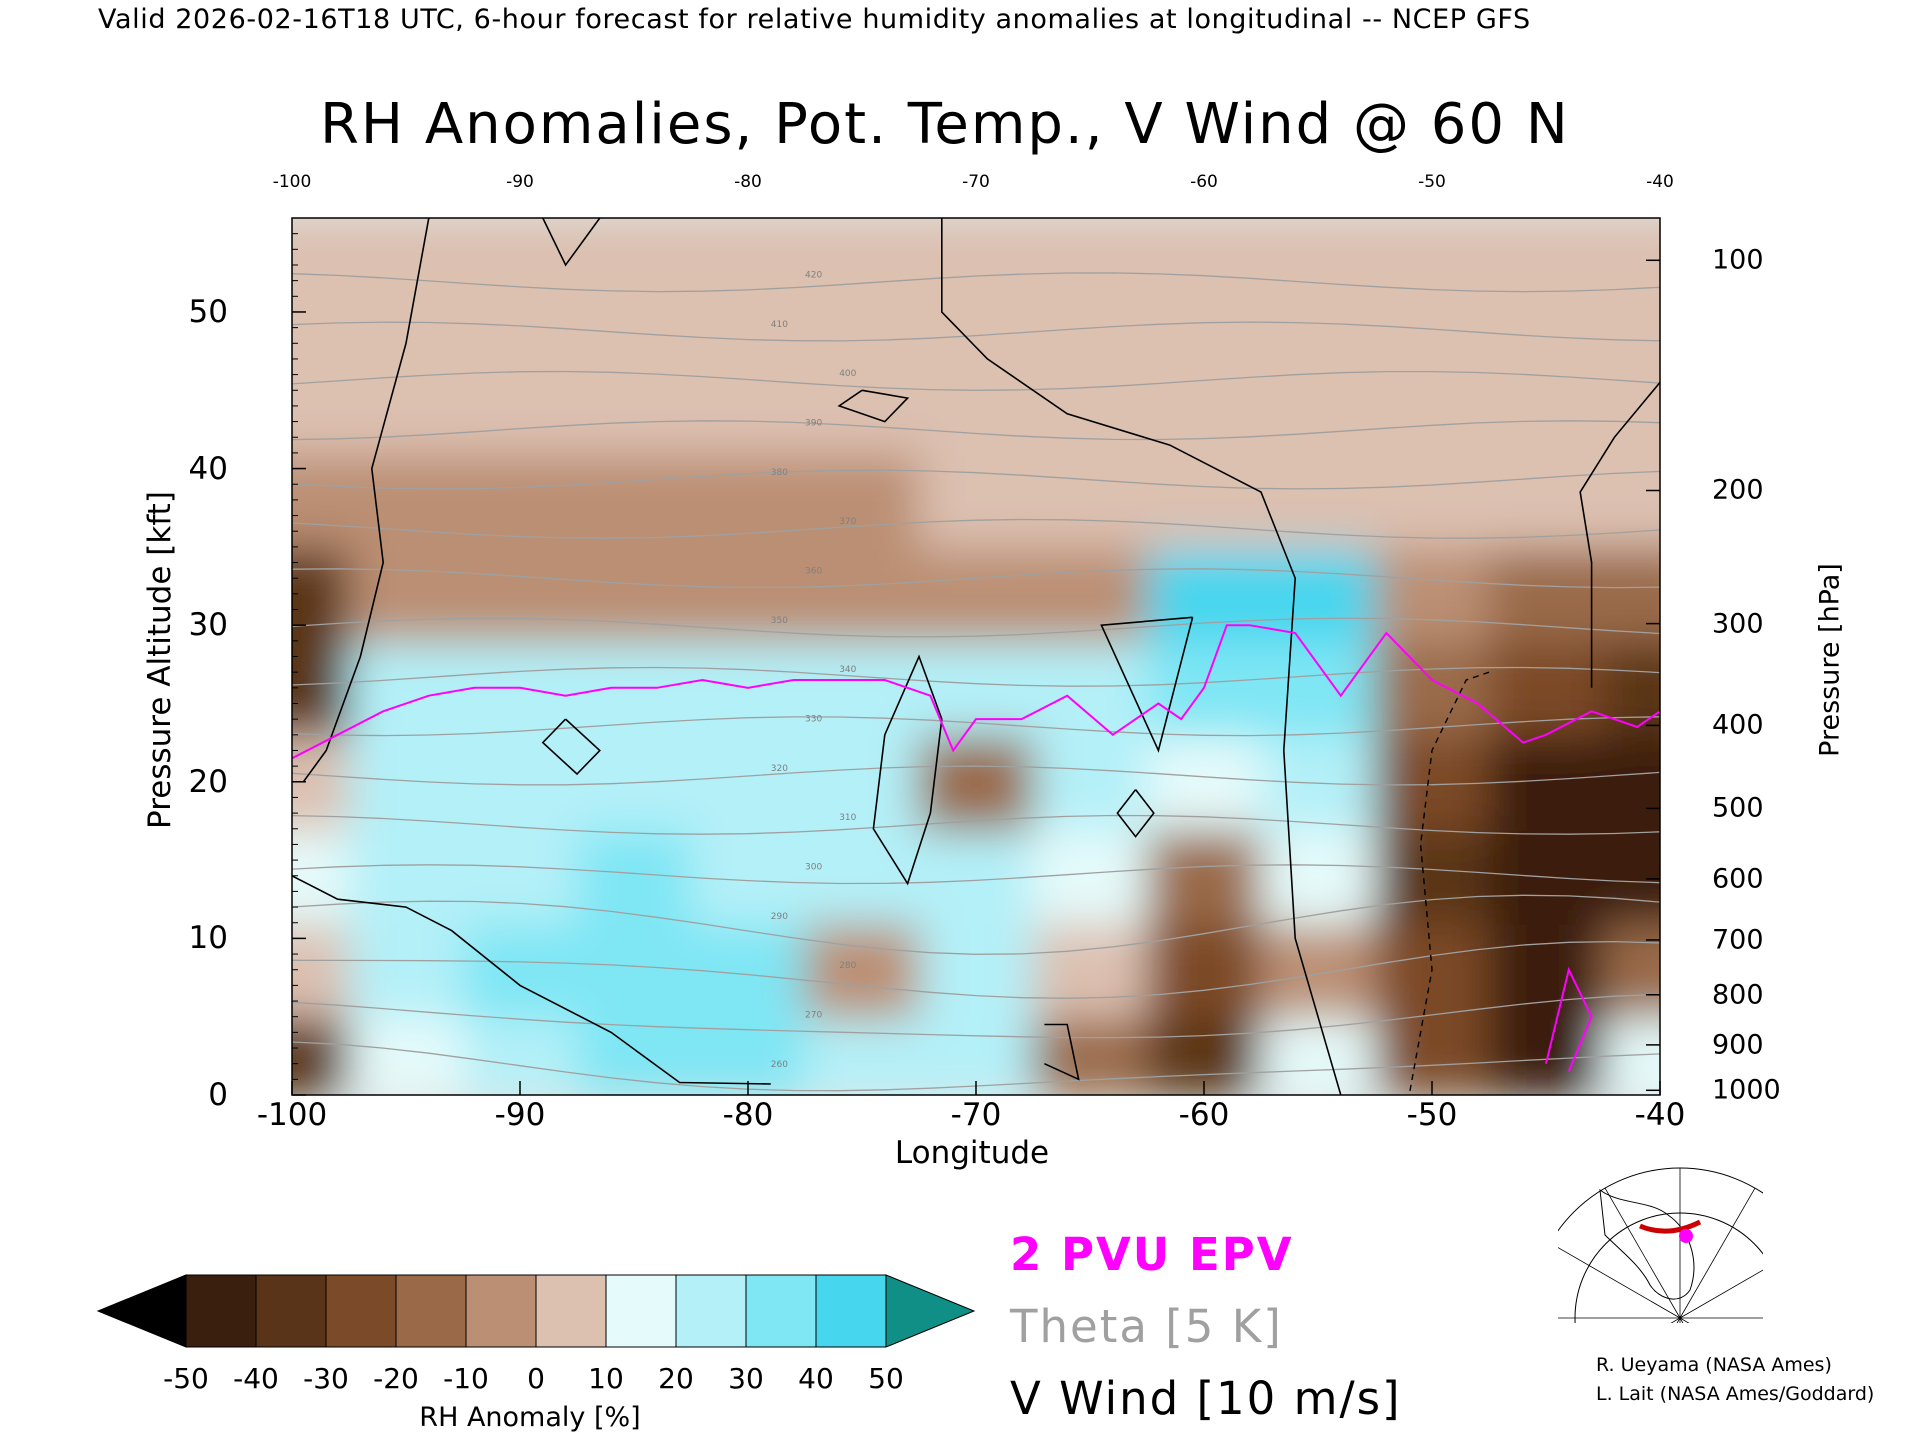 The height and width of the screenshot is (1440, 1920). What do you see at coordinates (1738, 725) in the screenshot?
I see `pressure-tick-label: 400` at bounding box center [1738, 725].